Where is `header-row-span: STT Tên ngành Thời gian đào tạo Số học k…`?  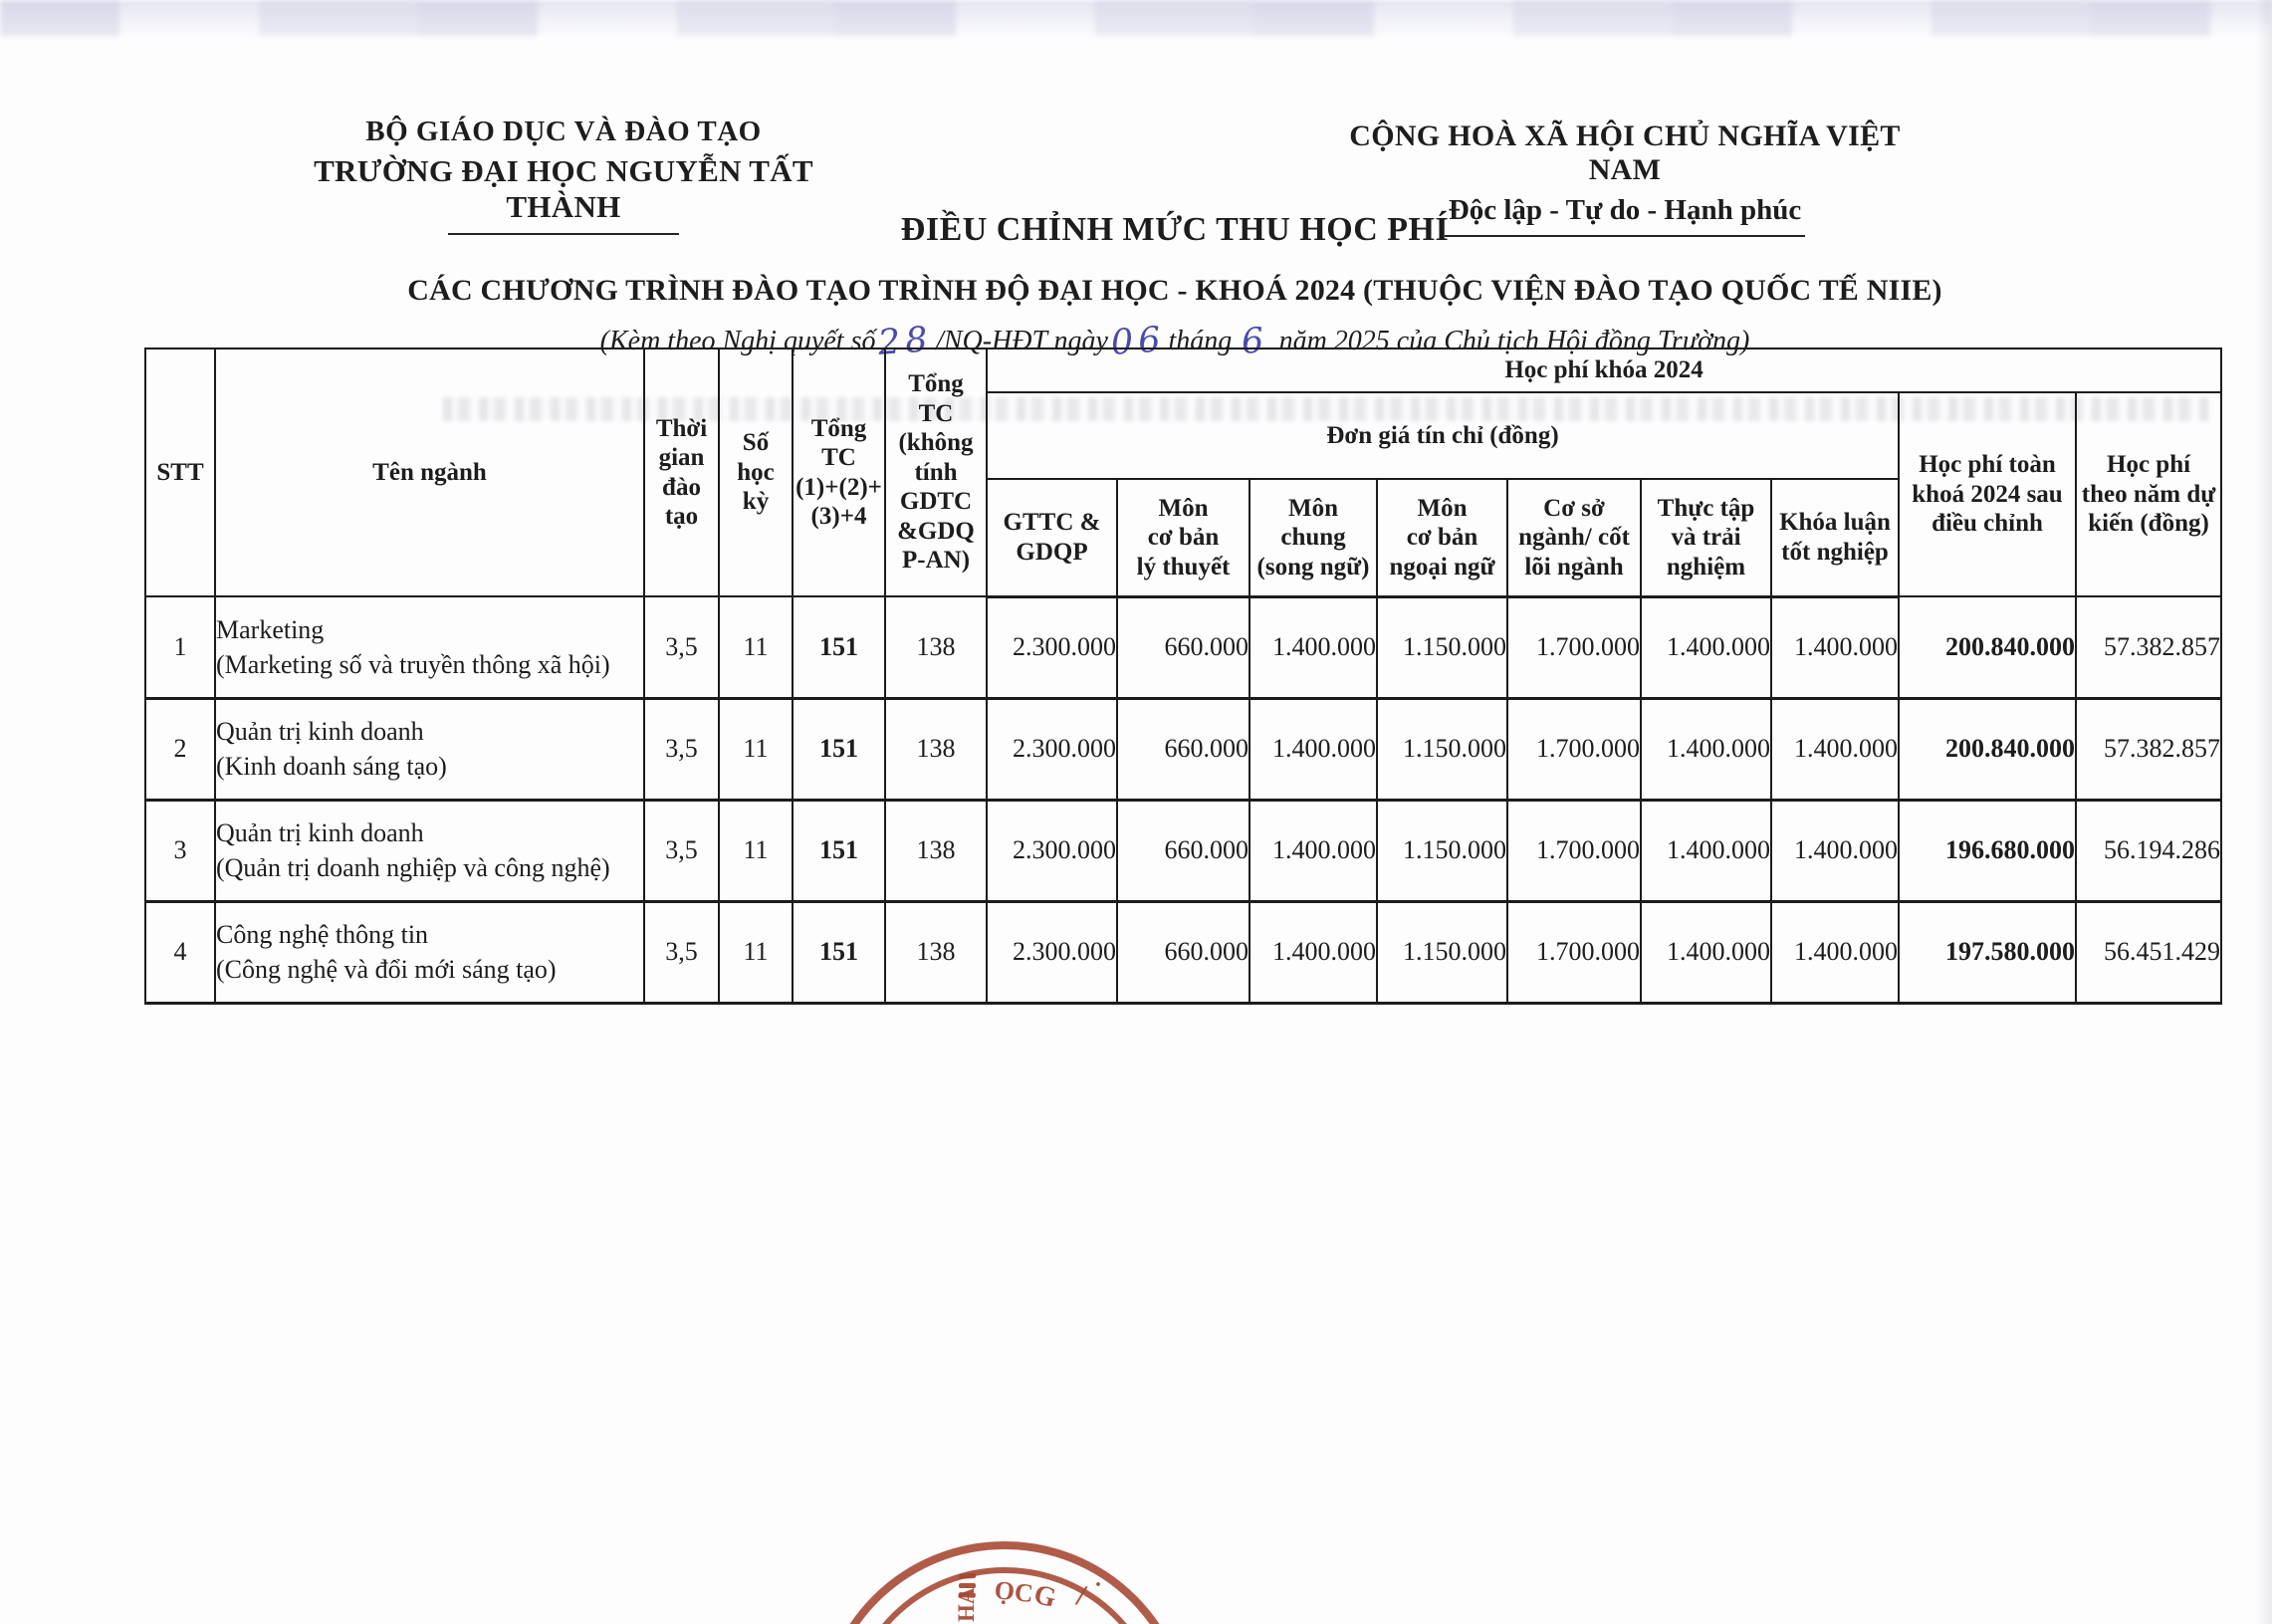 header-row-span: STT Tên ngành Thời gian đào tạo Số học k… is located at coordinates (1183, 473).